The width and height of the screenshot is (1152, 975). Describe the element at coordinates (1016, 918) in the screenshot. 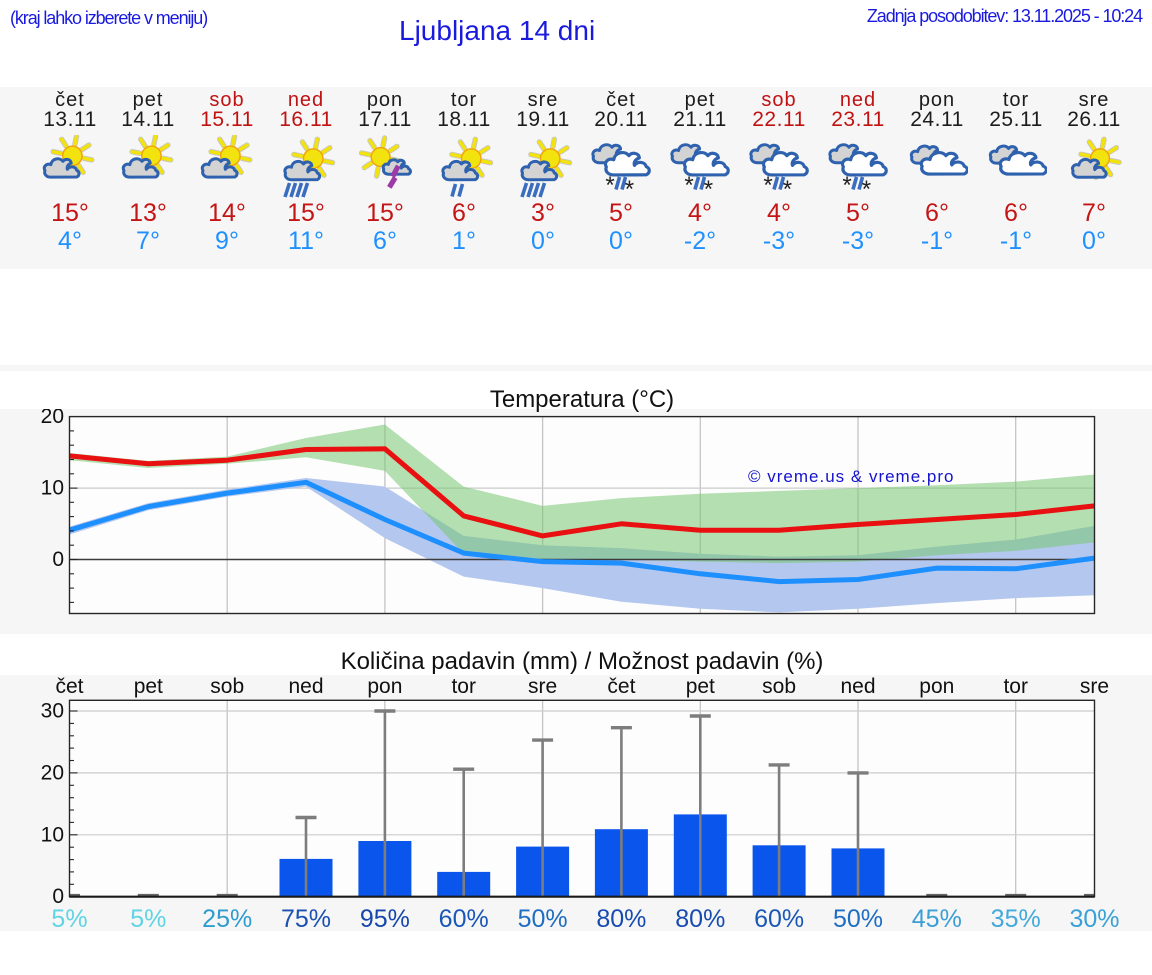

I see `svg-text: 35%` at that location.